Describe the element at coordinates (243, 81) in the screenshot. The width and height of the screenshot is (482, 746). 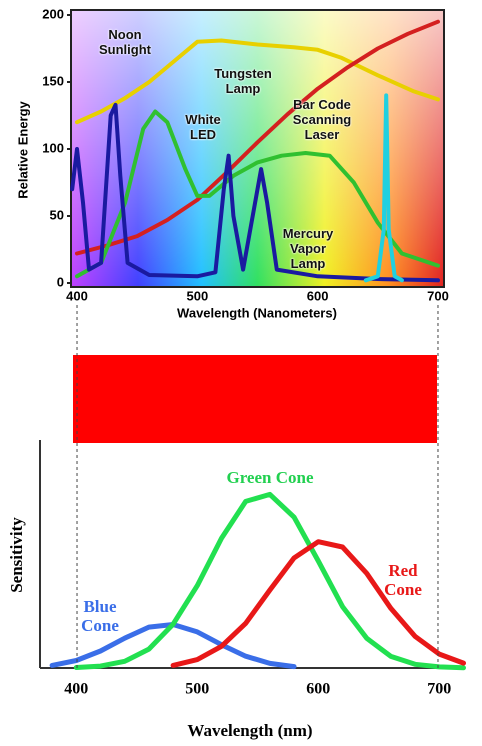
I see `series-label: Tungsten Lamp` at that location.